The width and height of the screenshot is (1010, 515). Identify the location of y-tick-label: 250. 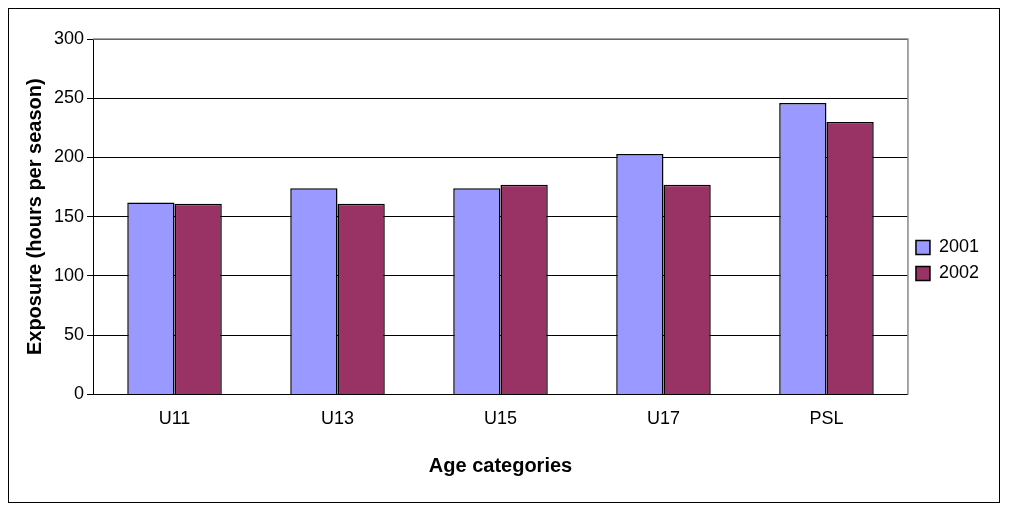
(69, 97).